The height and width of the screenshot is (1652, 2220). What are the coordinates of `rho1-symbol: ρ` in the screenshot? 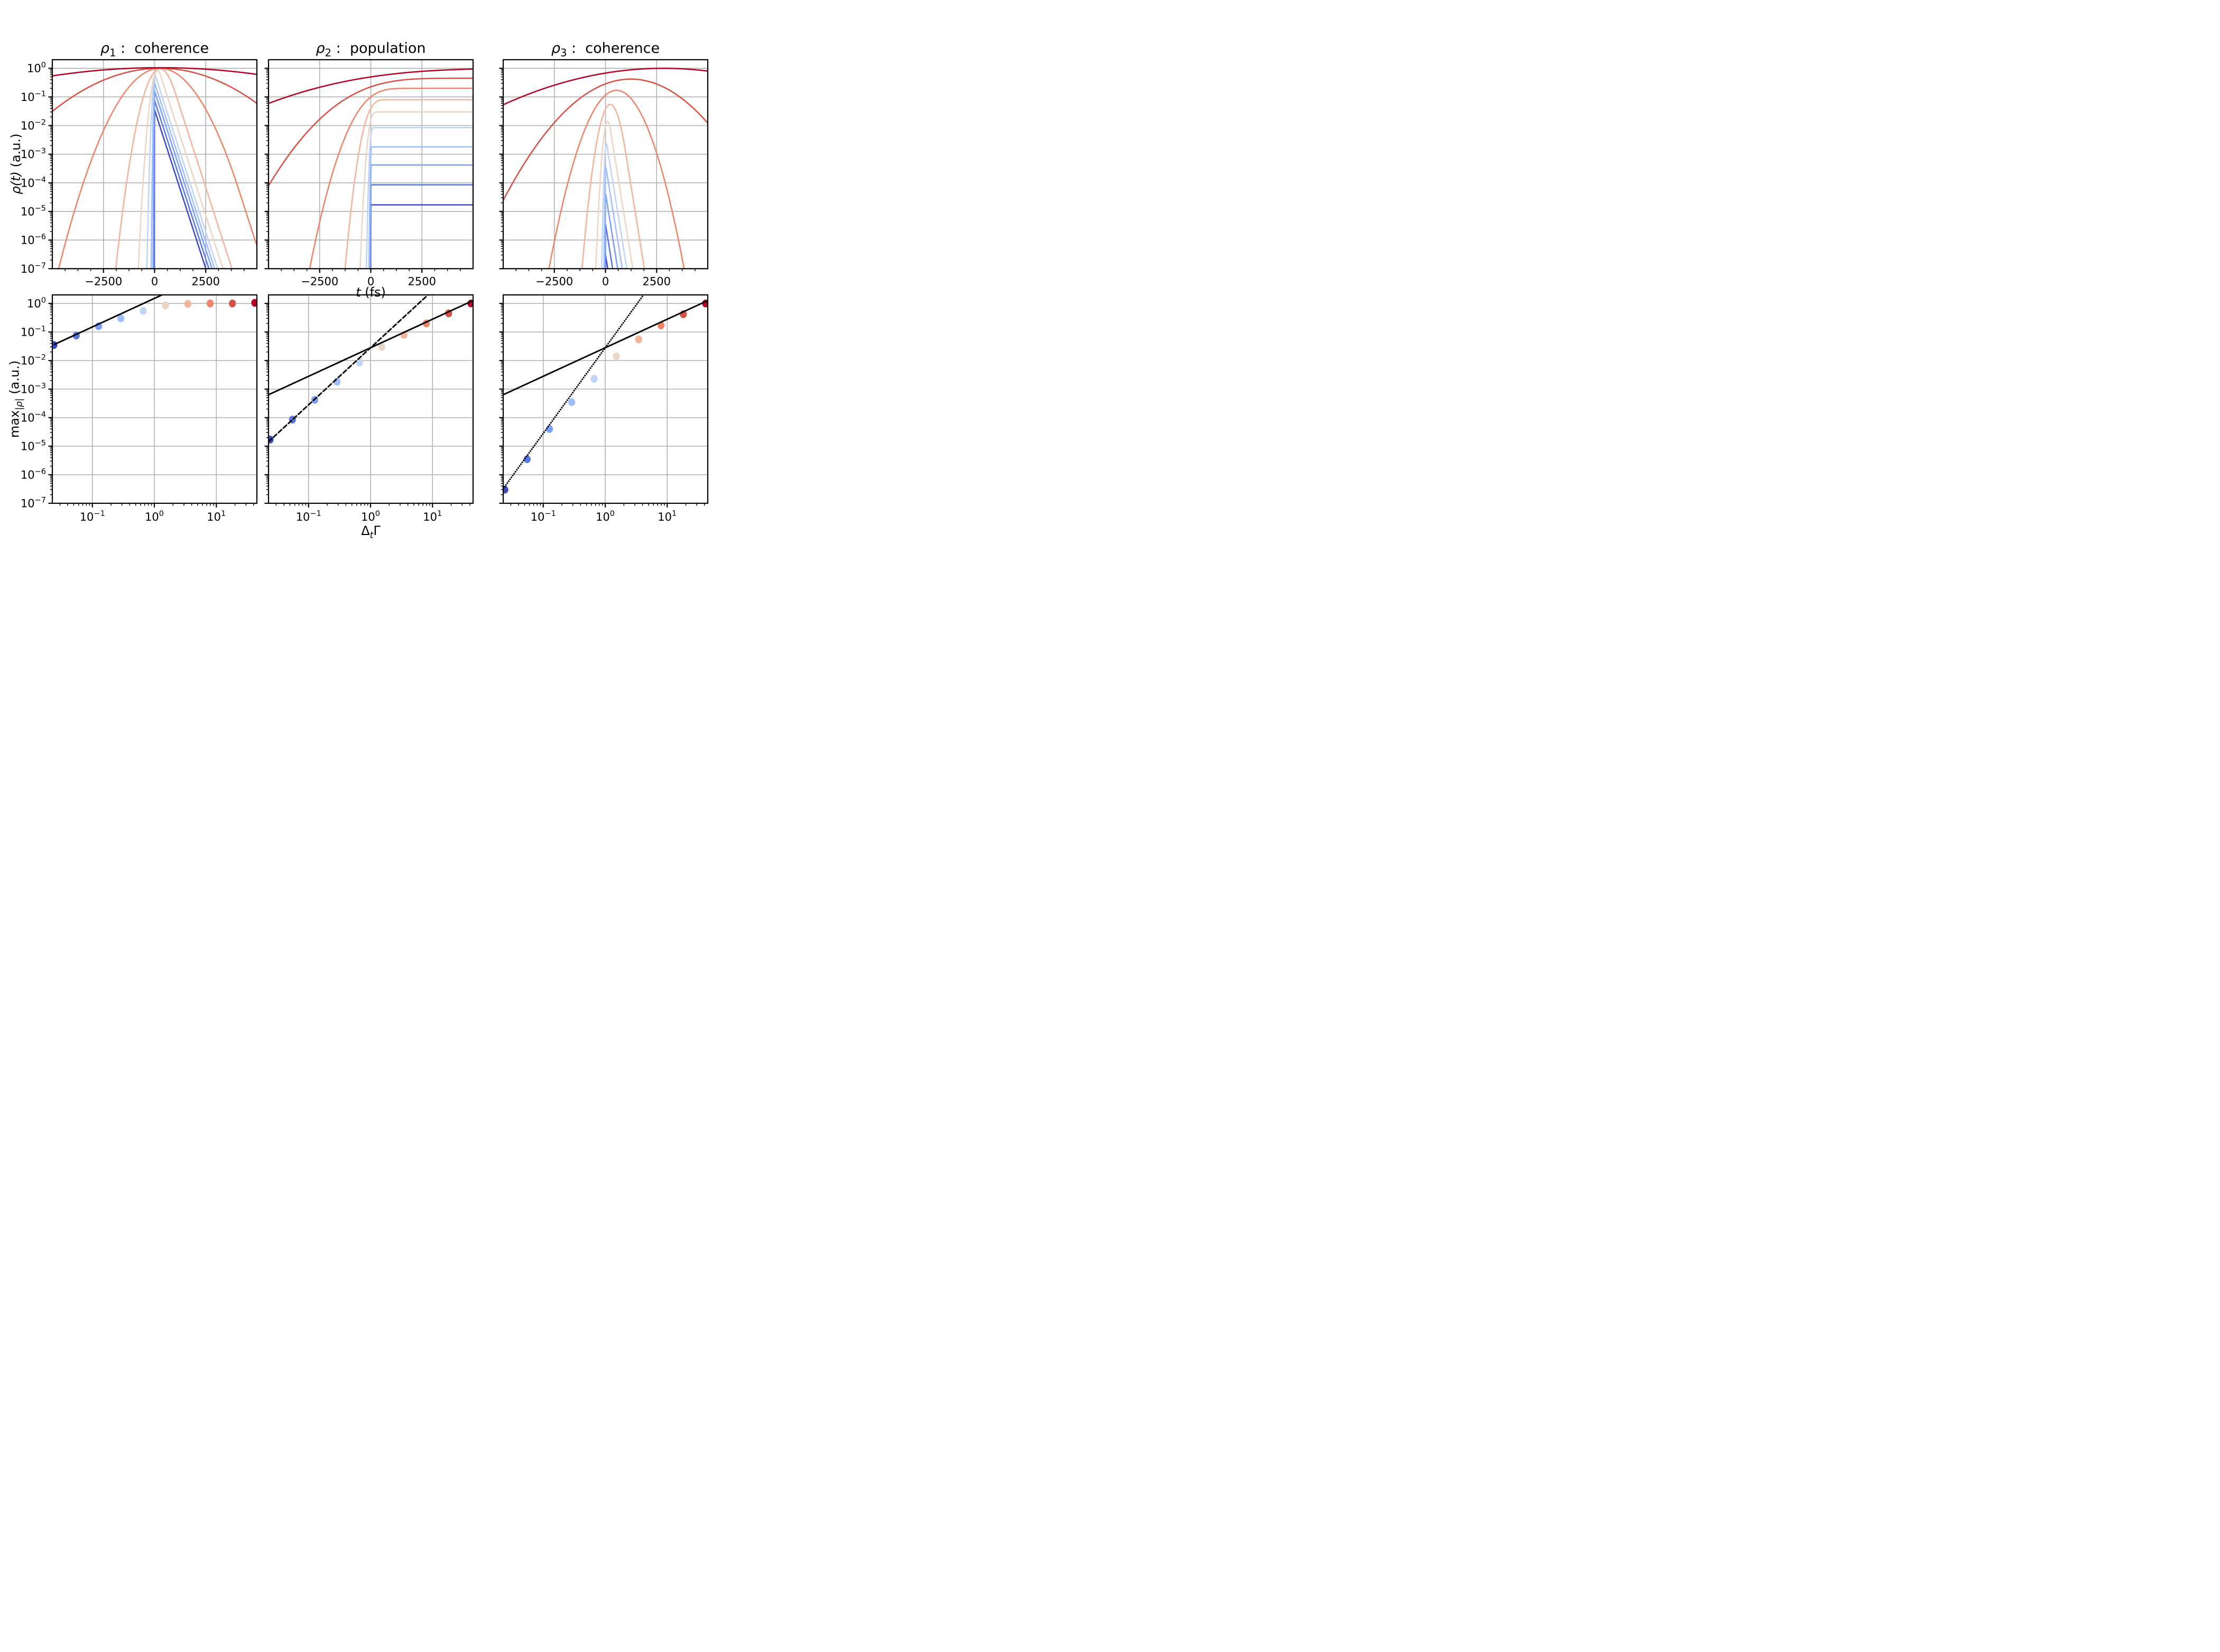 It's located at (105, 48).